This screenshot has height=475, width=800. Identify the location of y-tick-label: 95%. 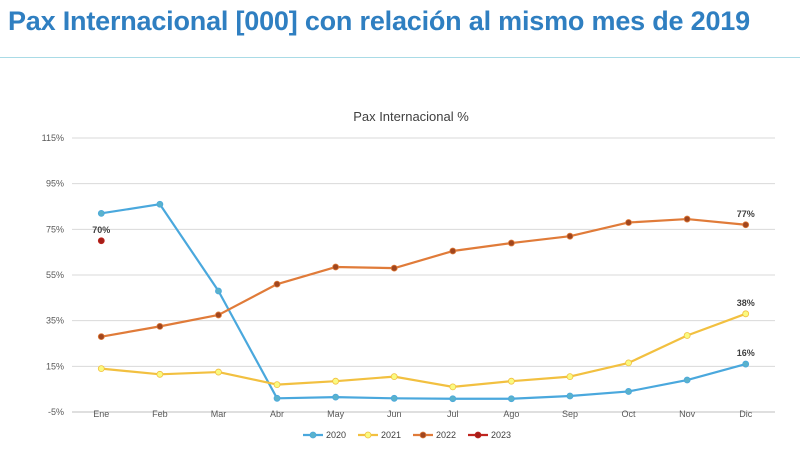
(55, 184).